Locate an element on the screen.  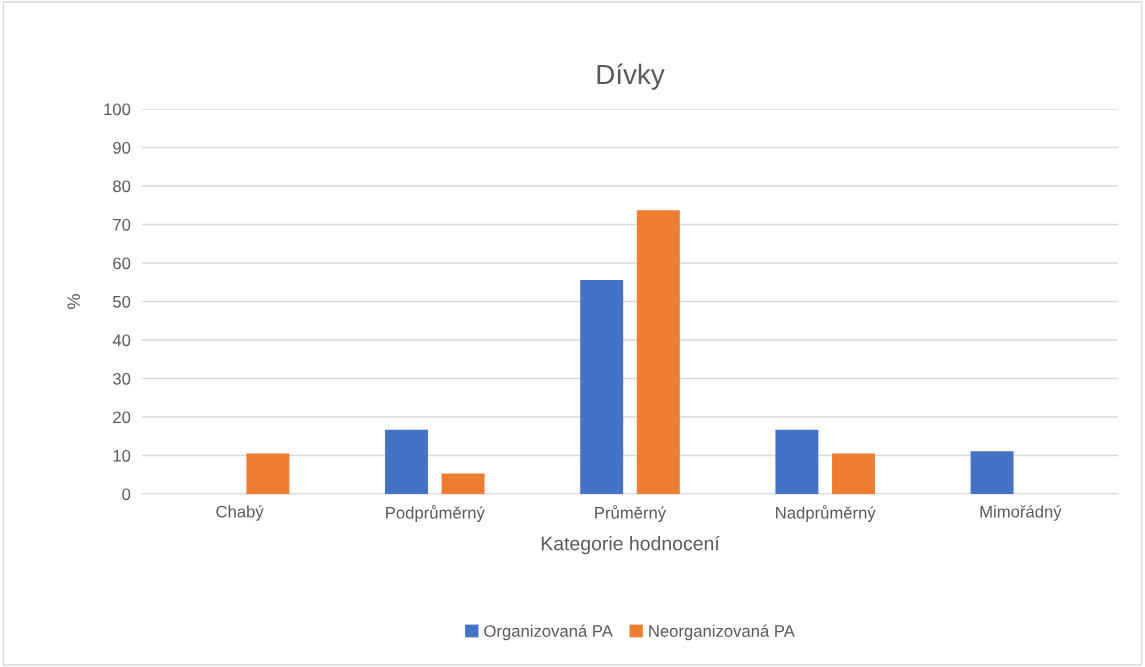
x-tick-label: Nadprůměrný is located at coordinates (826, 513).